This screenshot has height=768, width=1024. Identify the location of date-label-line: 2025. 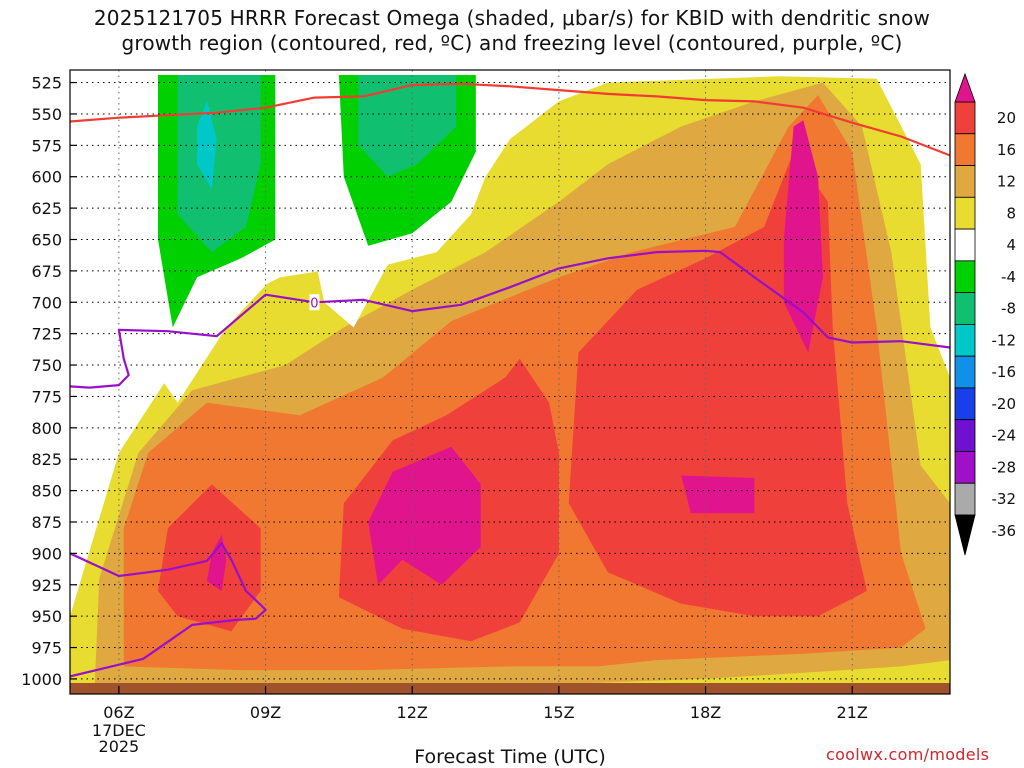
(119, 746).